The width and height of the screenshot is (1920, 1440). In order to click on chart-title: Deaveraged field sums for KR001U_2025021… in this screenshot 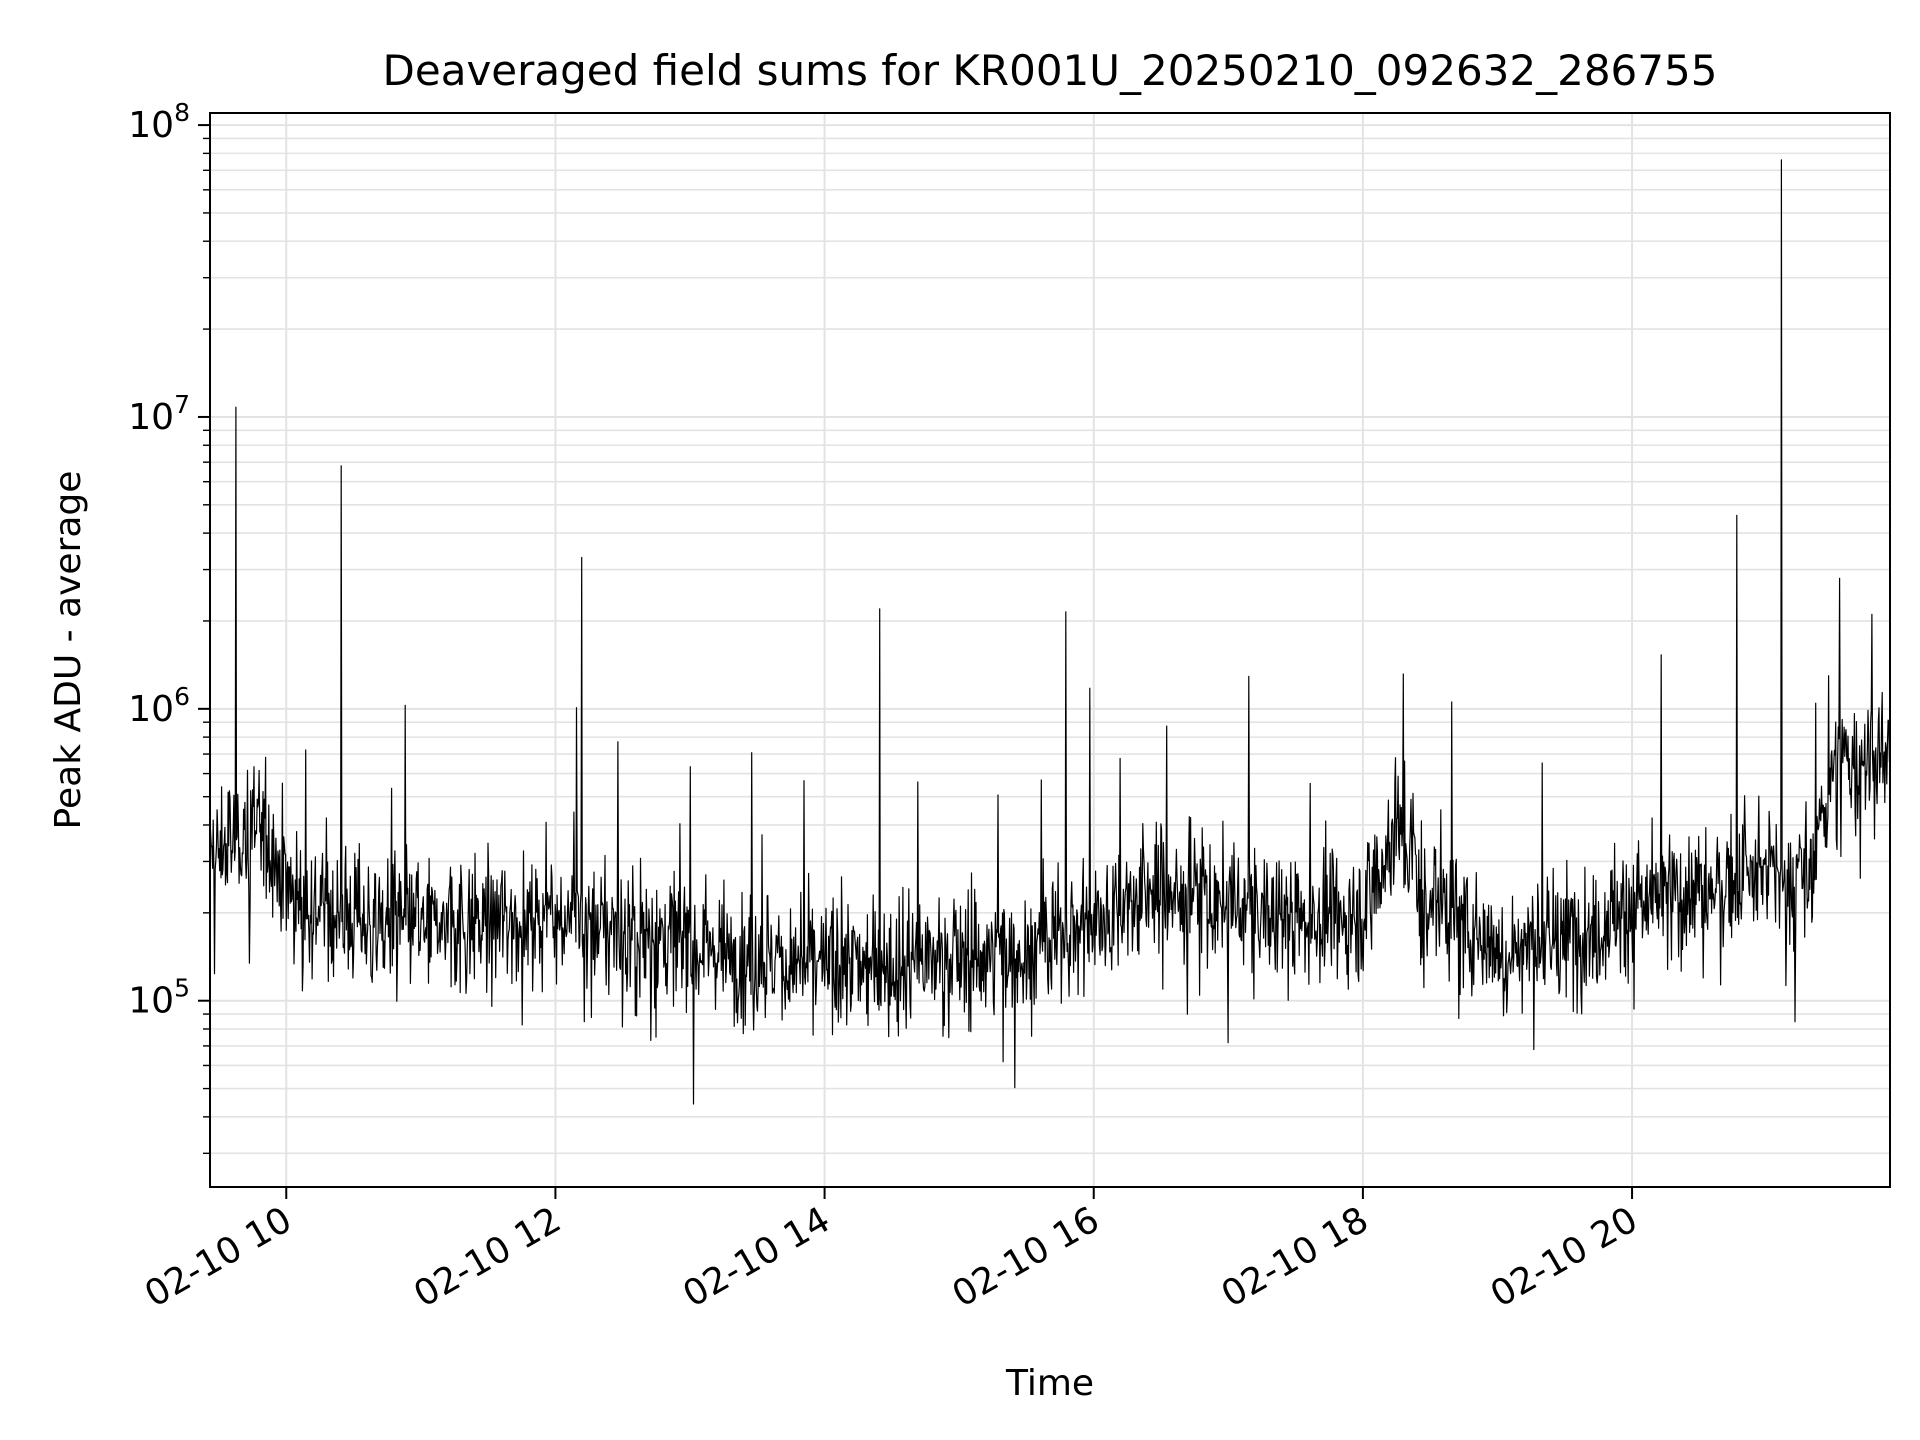, I will do `click(1050, 70)`.